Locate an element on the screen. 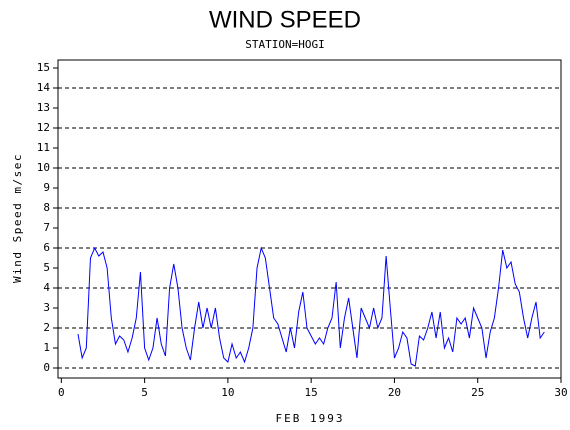  y-tick-label: 14 is located at coordinates (44, 87).